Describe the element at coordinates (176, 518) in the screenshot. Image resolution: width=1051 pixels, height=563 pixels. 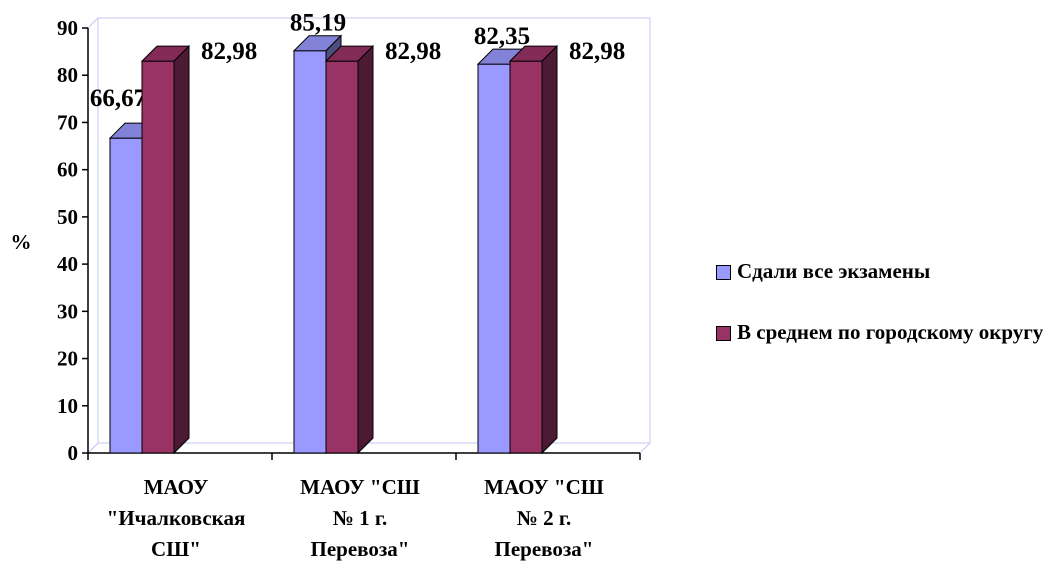
I see `x-category-label-1-line-2: "Ичалковская` at that location.